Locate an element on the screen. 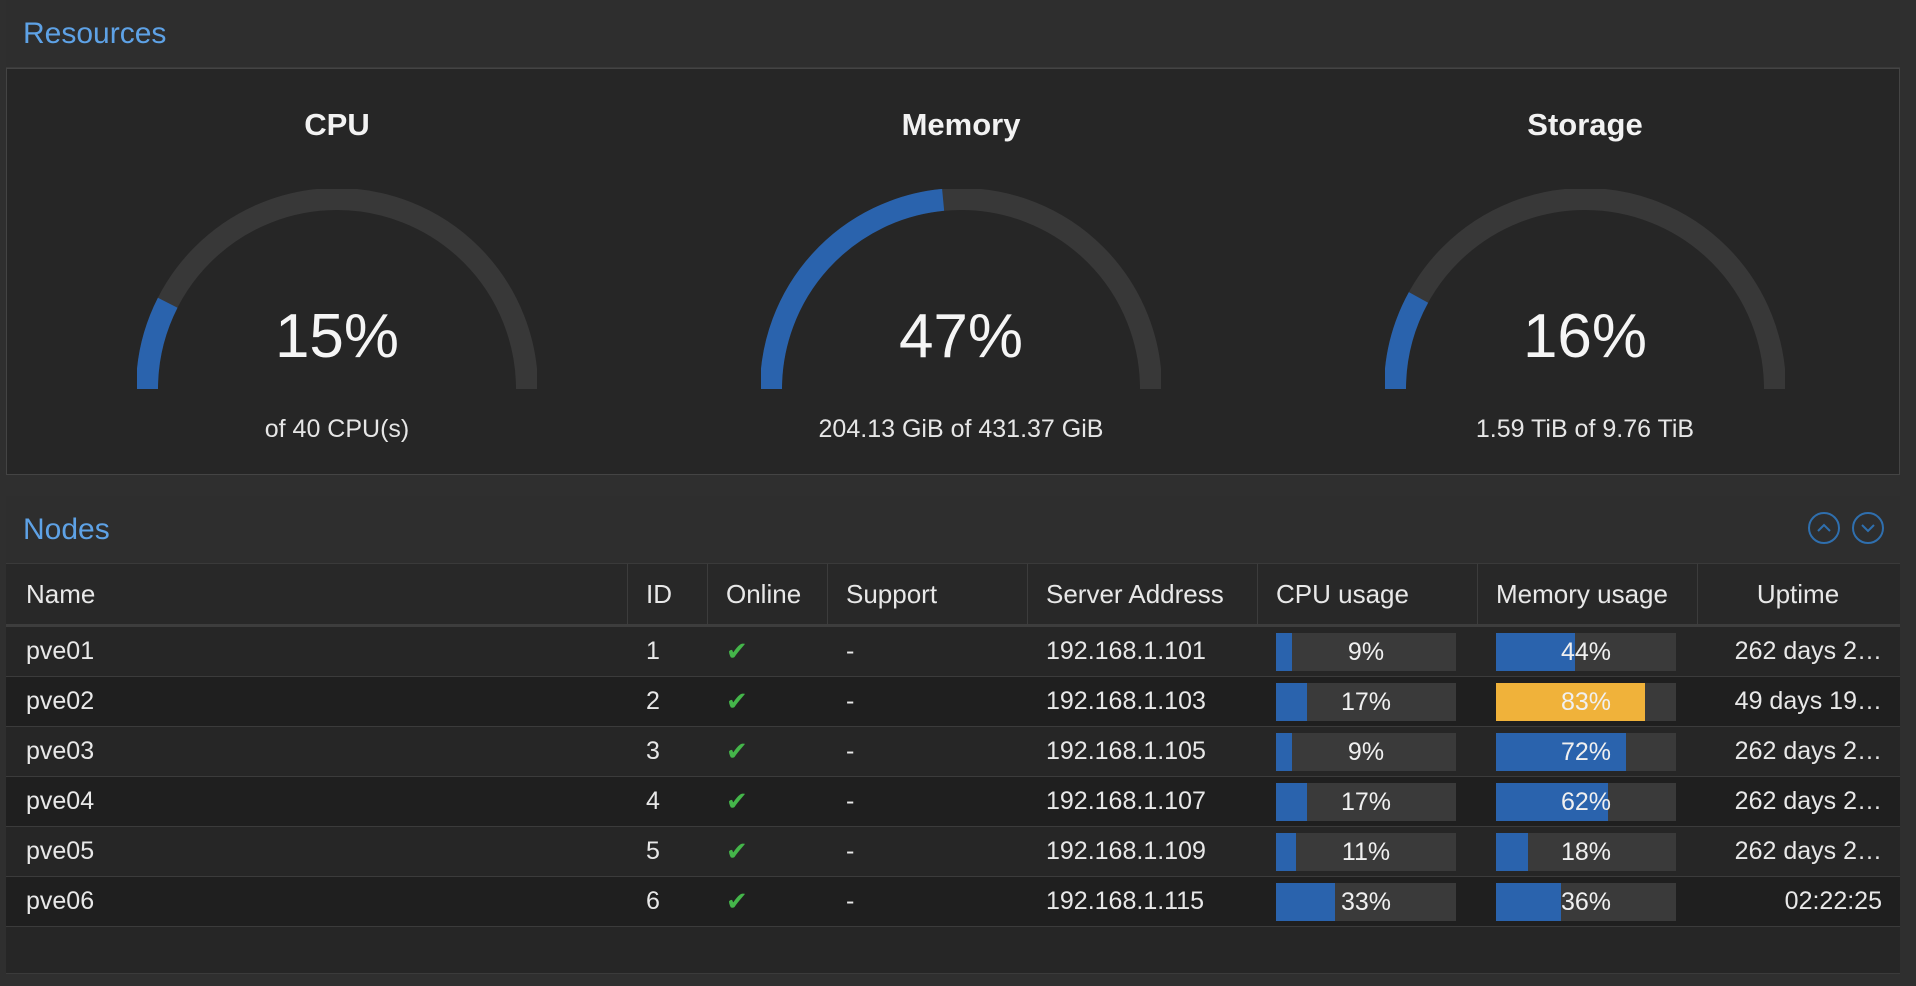 The image size is (1916, 986). cpu-usage-bar: 9% is located at coordinates (1366, 751).